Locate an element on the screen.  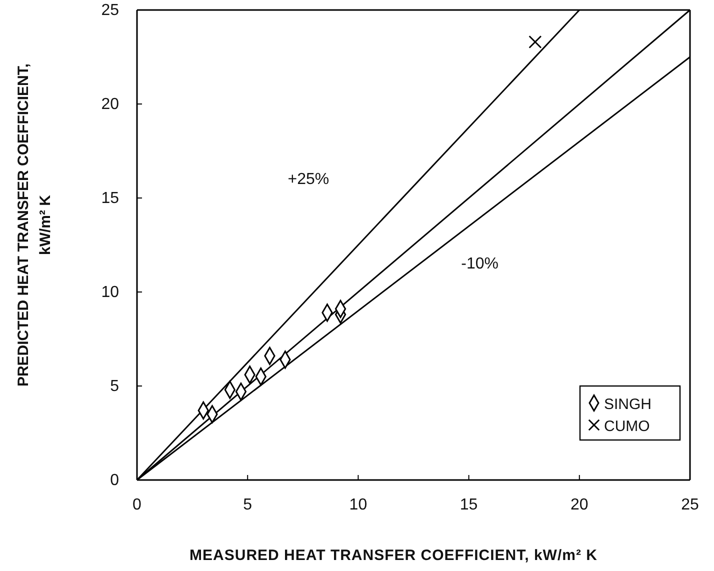
legend-label: CUMO is located at coordinates (627, 426).